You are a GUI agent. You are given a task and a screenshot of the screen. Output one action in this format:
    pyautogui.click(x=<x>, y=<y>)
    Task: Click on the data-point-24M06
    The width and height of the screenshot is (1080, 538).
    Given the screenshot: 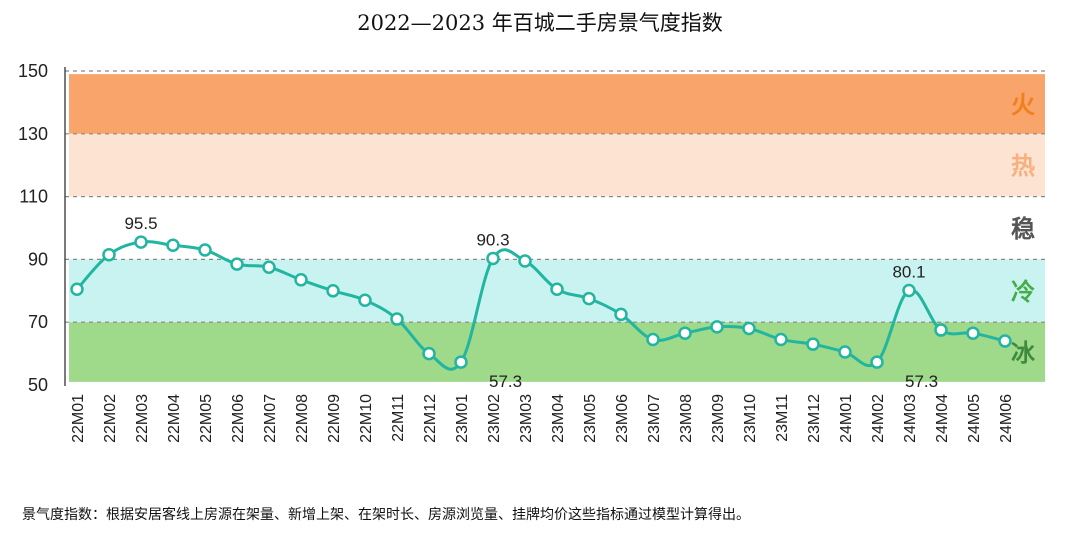 What is the action you would take?
    pyautogui.click(x=1005, y=341)
    